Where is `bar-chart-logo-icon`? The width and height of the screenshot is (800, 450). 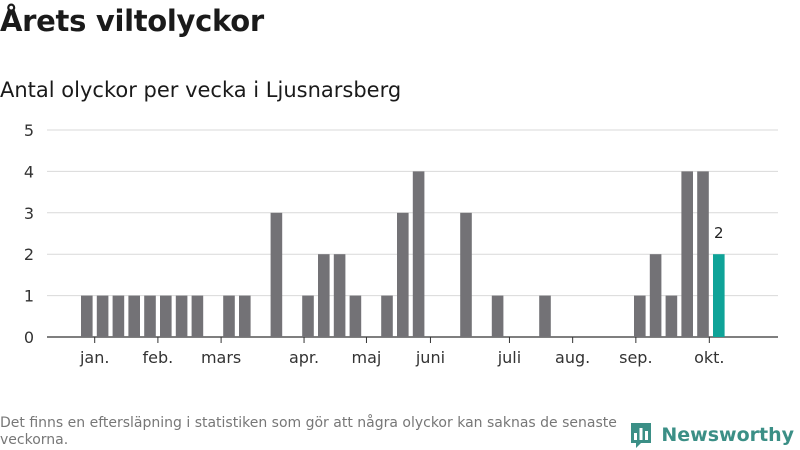
bar-chart-logo-icon is located at coordinates (641, 435).